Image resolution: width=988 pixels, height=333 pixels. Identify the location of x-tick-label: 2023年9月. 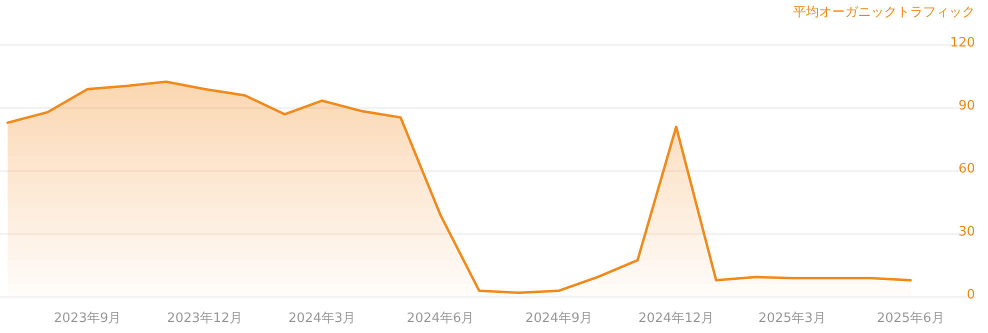
(88, 318).